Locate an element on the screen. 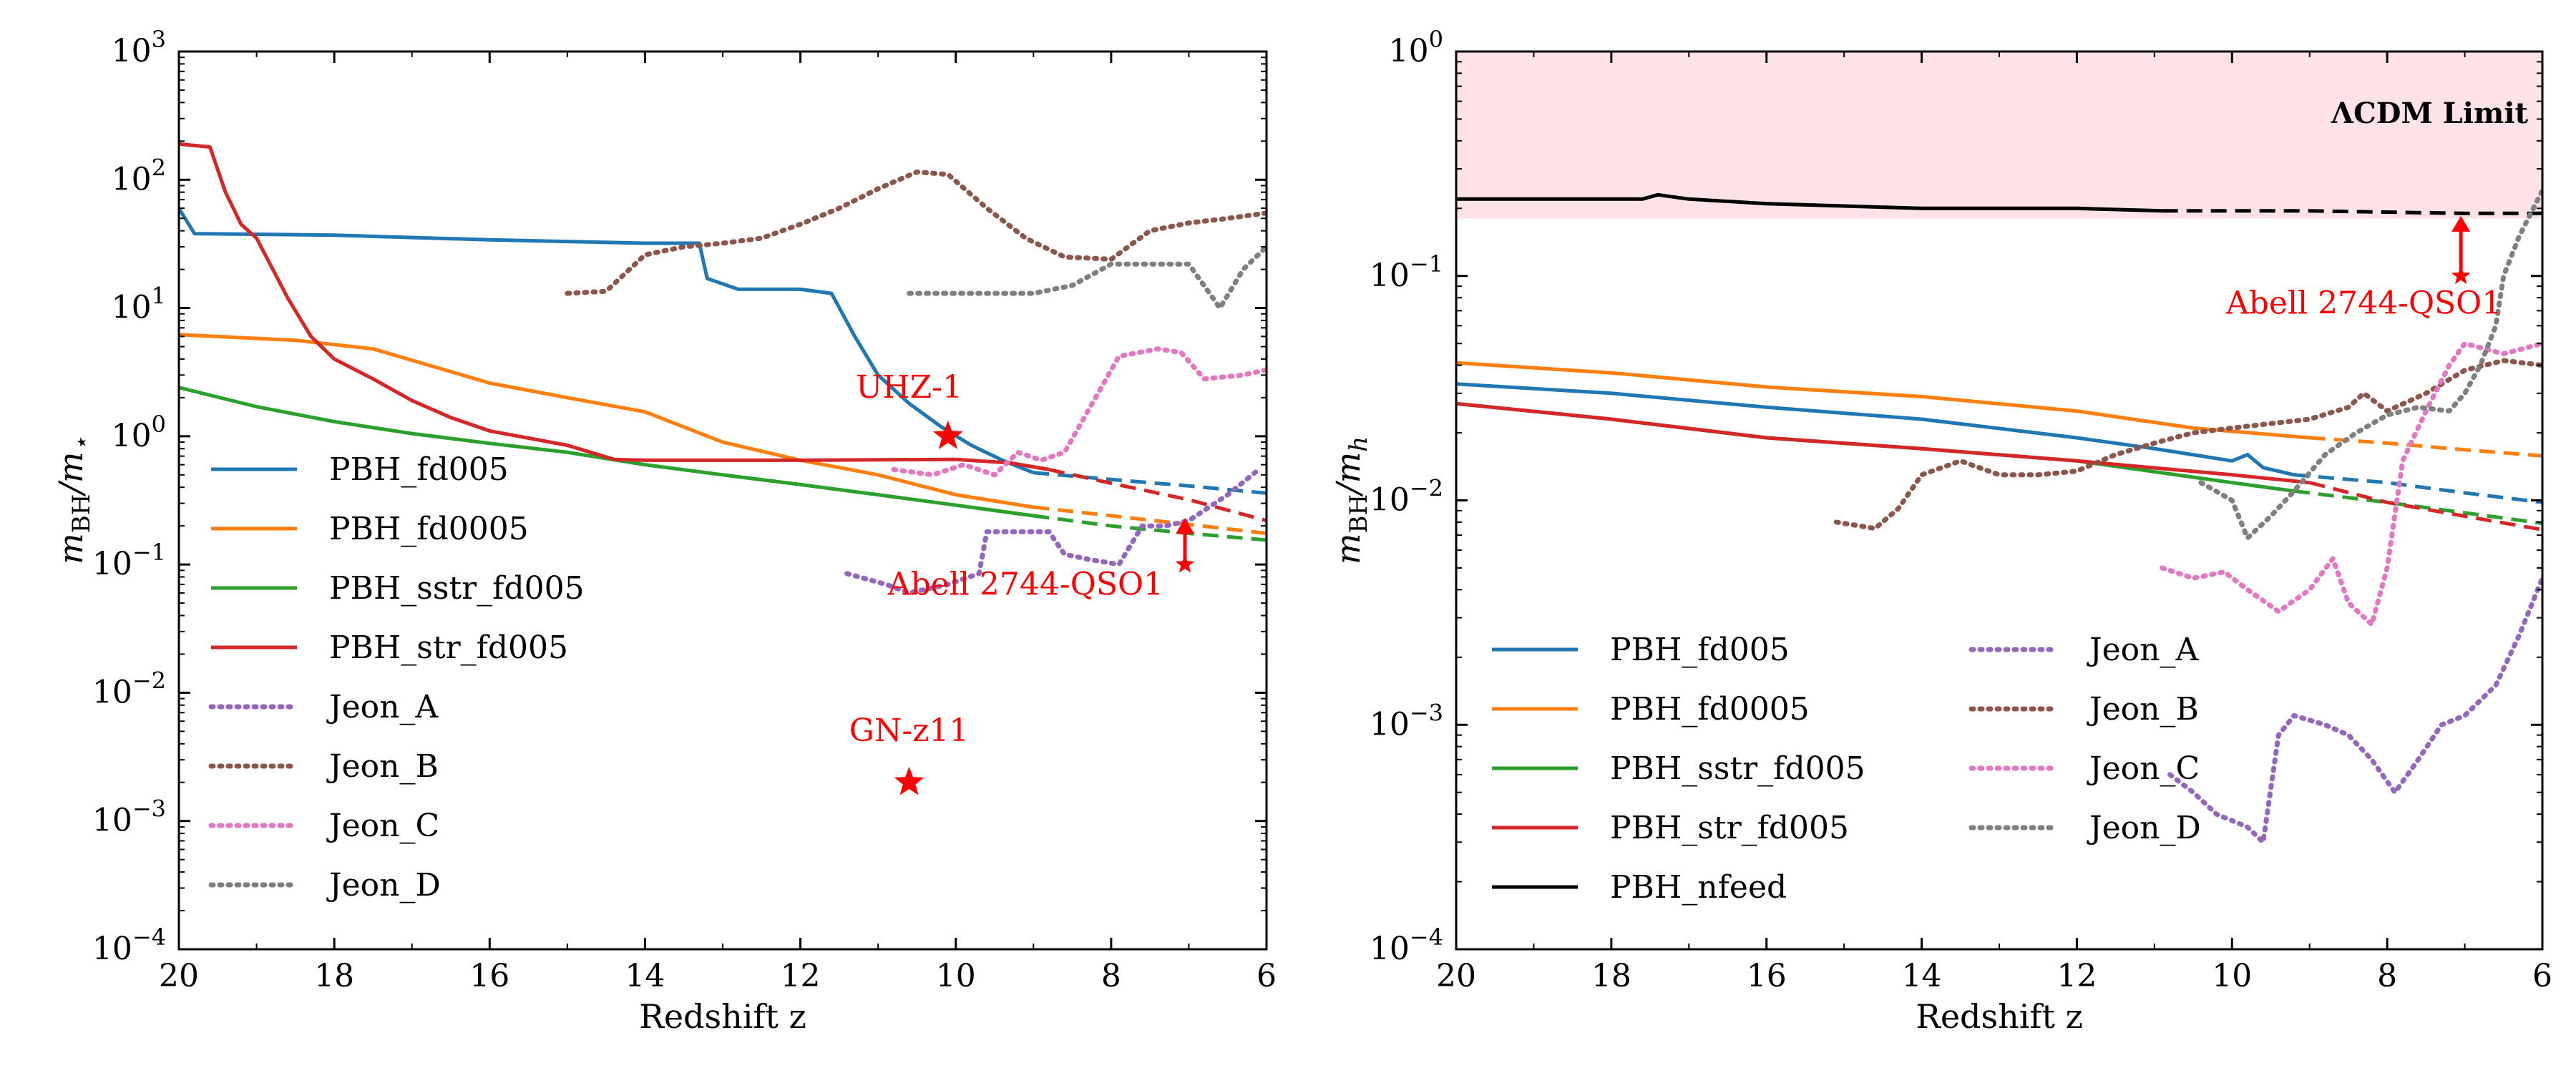 This screenshot has height=1073, width=2576. gn-z11-label: GN-z11 is located at coordinates (909, 730).